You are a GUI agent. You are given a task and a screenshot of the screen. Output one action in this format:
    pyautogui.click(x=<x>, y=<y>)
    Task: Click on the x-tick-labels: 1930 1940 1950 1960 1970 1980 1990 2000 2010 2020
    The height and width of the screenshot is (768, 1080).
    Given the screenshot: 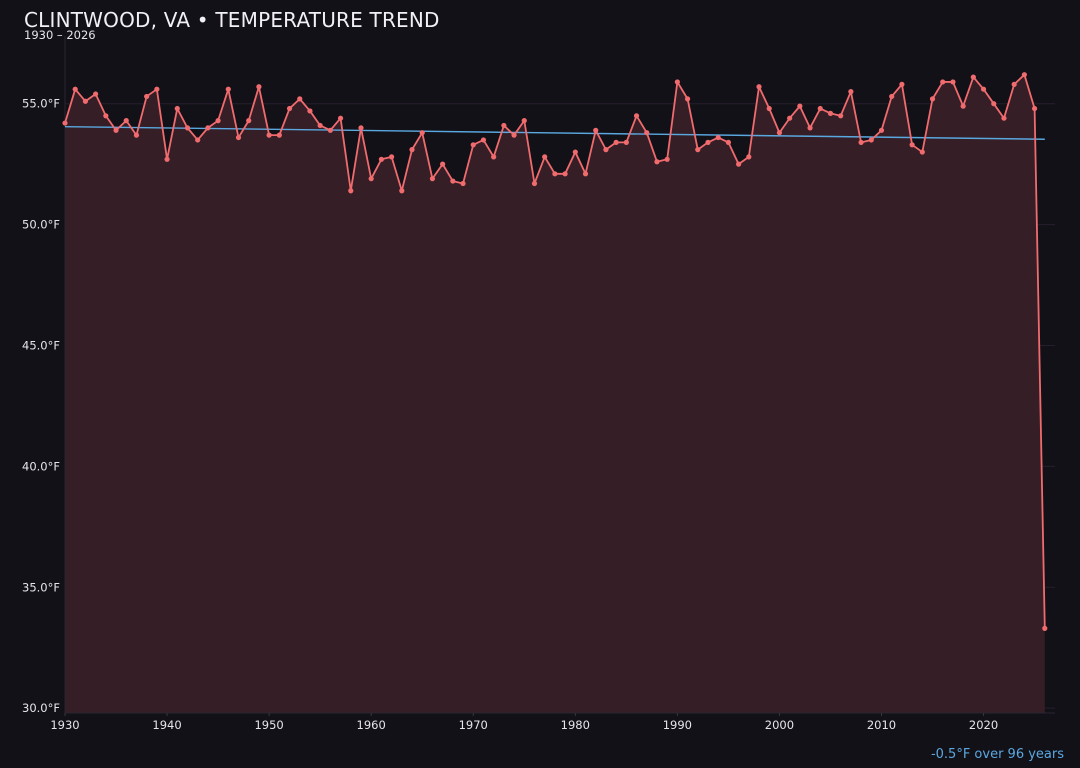 What is the action you would take?
    pyautogui.click(x=524, y=722)
    